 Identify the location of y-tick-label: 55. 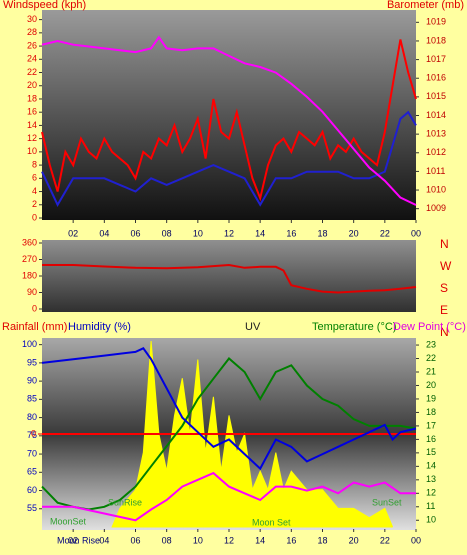
(32, 508).